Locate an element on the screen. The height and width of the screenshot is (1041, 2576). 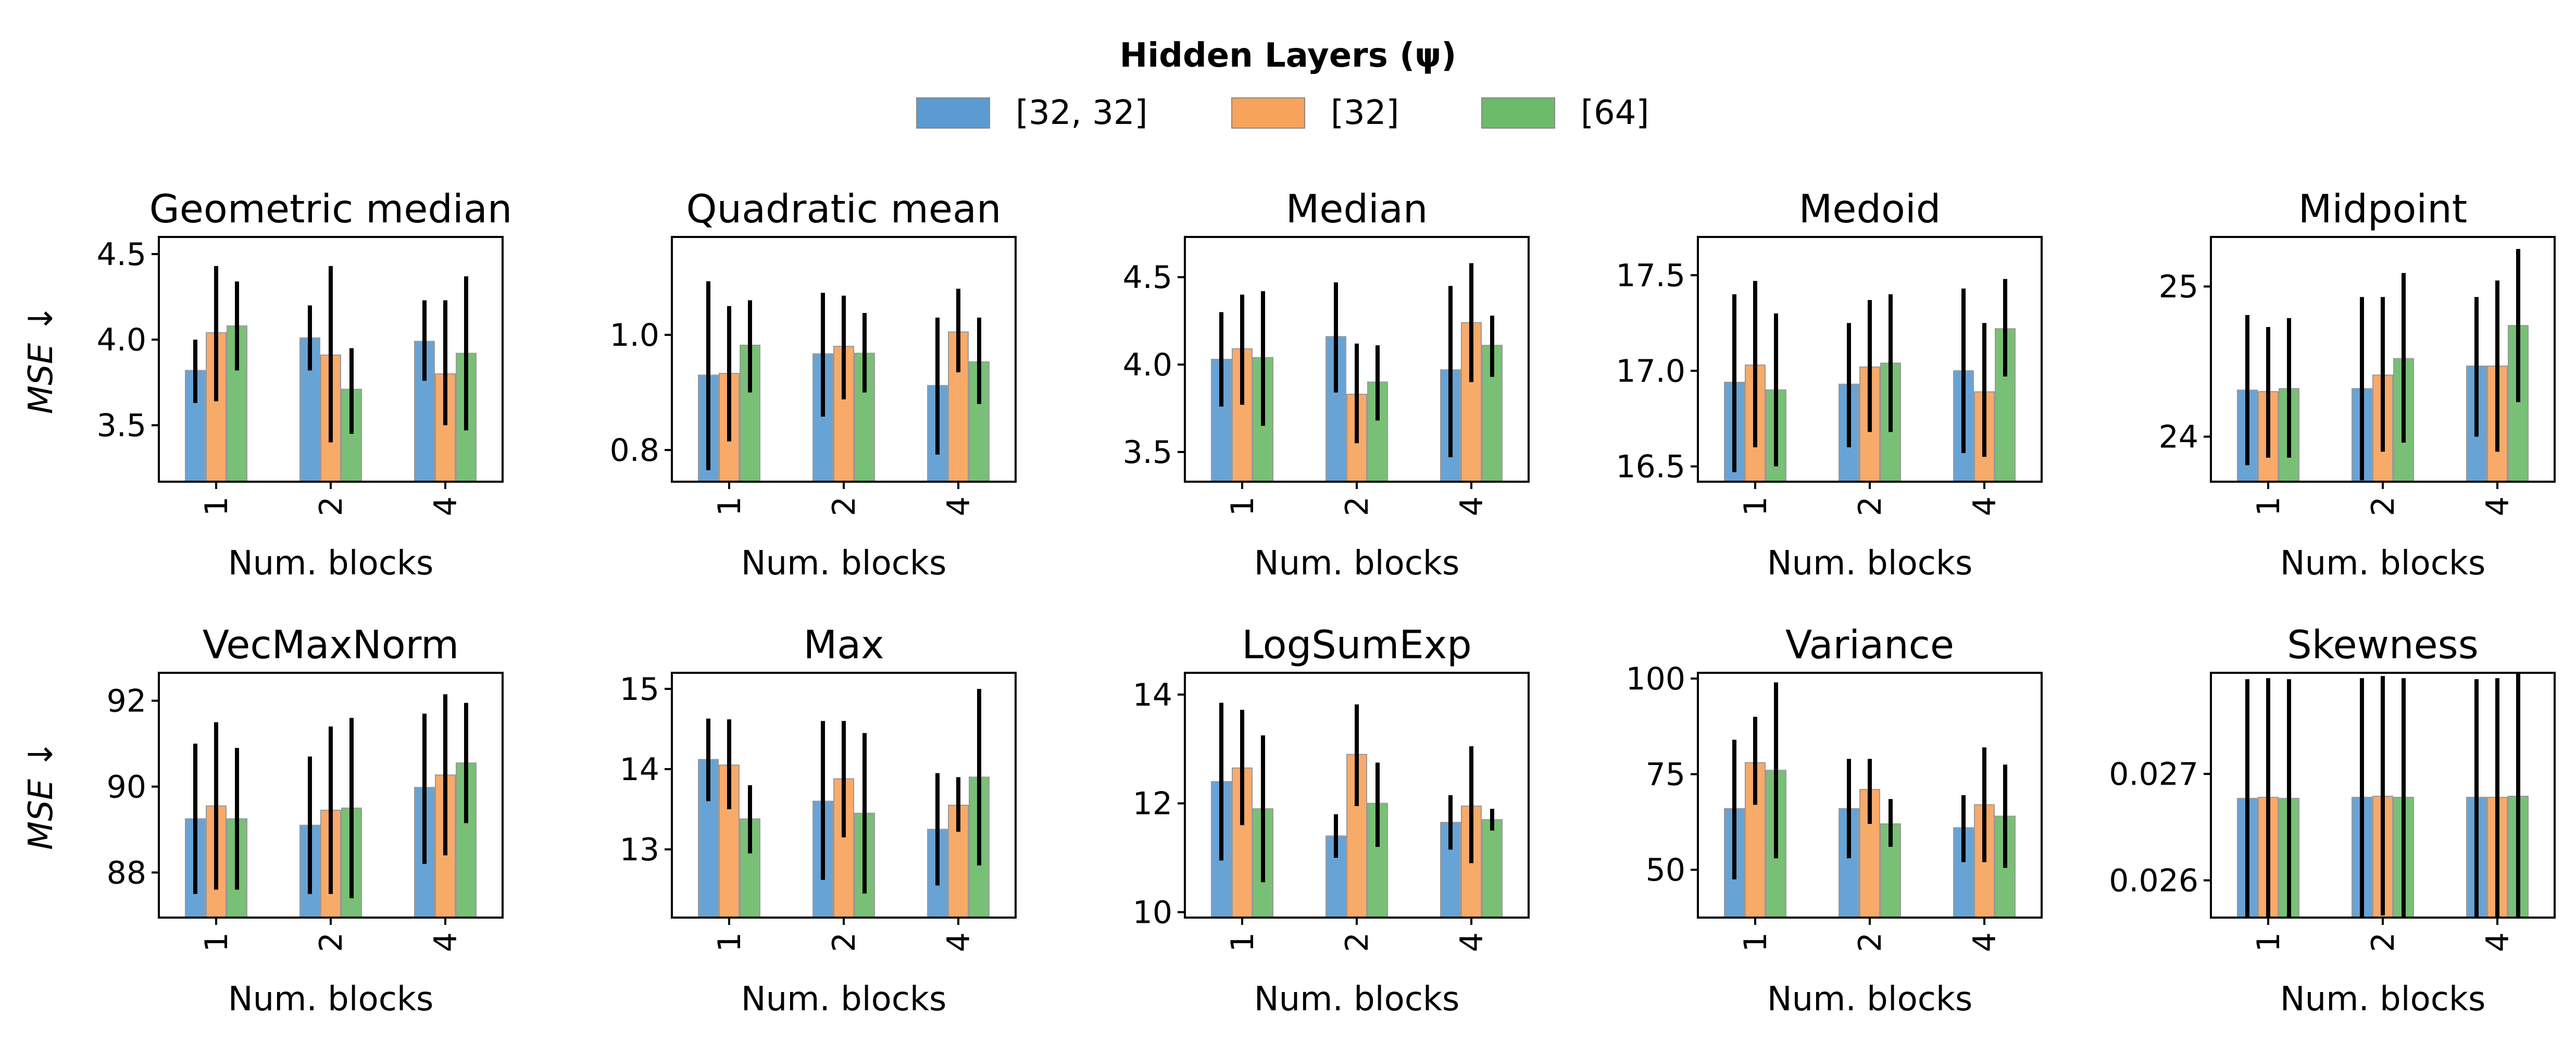
chart-panel: Max 13 14 15 1 2 4 Num. blocks is located at coordinates (818, 821).